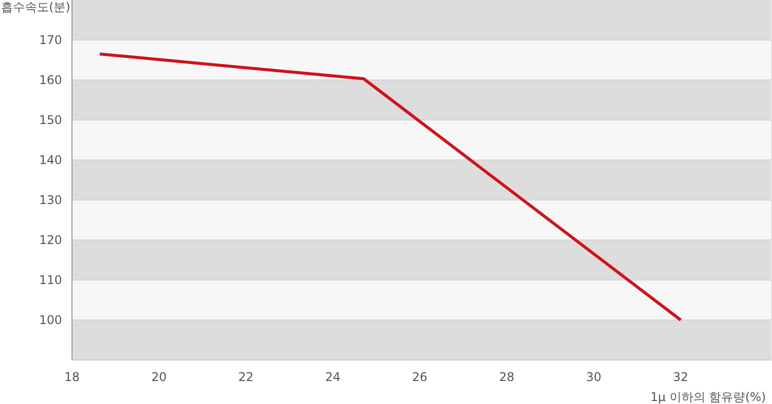  Describe the element at coordinates (50, 160) in the screenshot. I see `y-tick-label: 140` at that location.